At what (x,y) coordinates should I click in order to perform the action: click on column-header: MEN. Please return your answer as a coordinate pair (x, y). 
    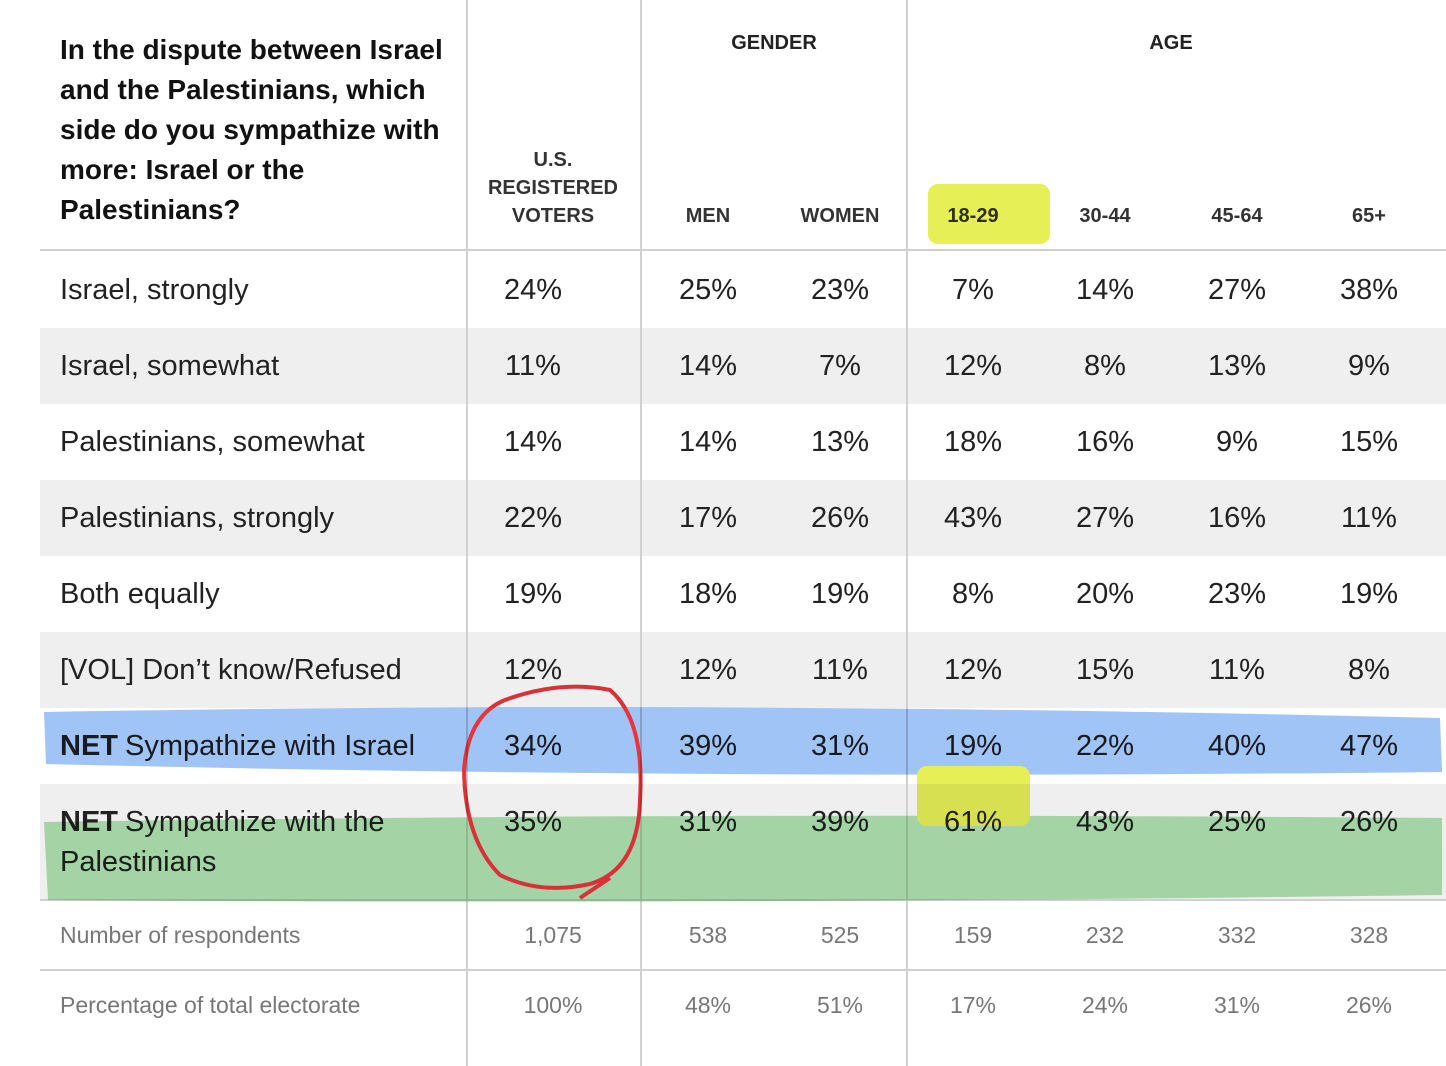
    Looking at the image, I should click on (708, 216).